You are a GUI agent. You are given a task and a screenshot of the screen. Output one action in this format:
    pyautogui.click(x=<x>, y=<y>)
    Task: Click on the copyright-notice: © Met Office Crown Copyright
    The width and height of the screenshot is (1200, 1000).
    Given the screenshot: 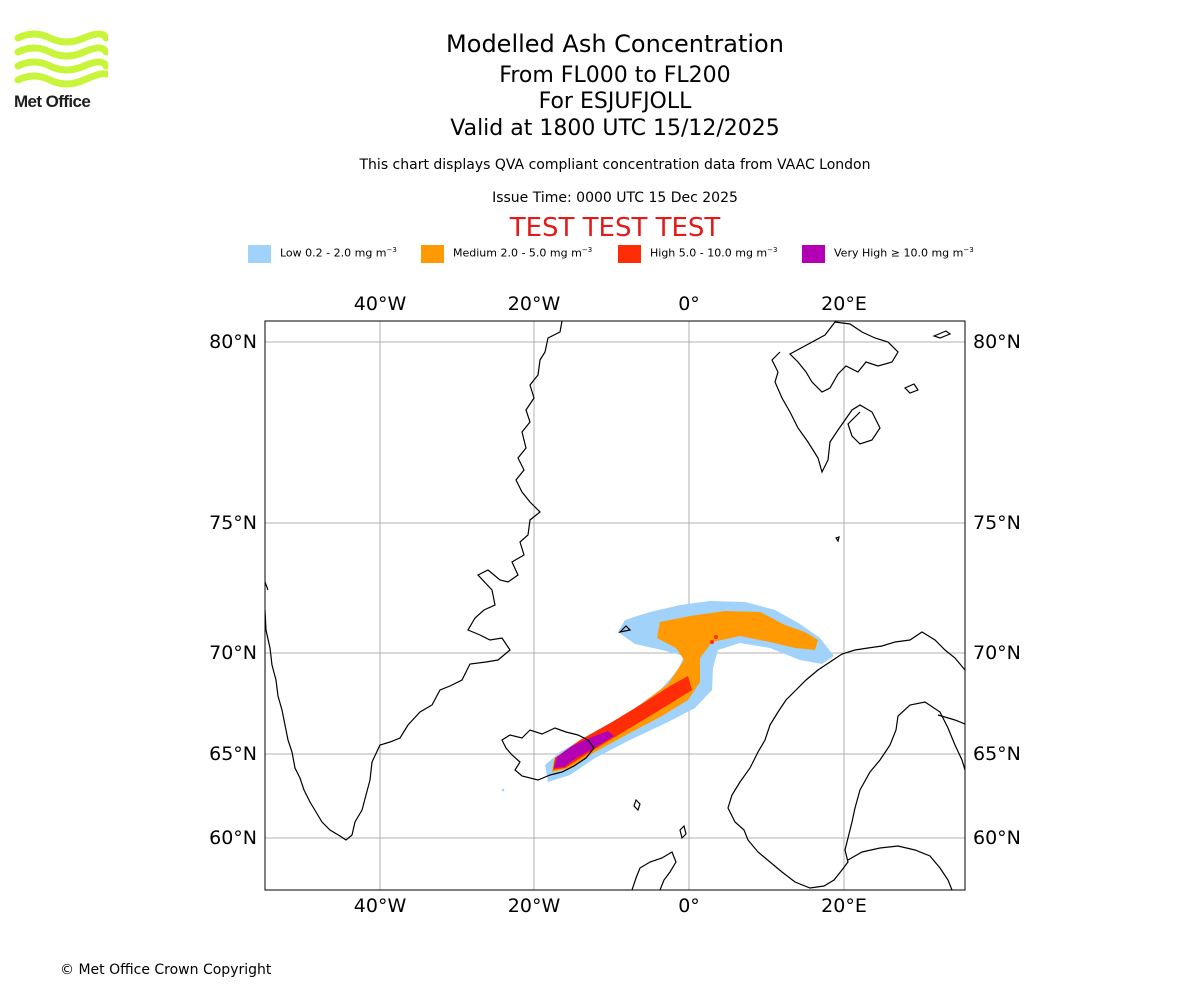 What is the action you would take?
    pyautogui.click(x=166, y=970)
    